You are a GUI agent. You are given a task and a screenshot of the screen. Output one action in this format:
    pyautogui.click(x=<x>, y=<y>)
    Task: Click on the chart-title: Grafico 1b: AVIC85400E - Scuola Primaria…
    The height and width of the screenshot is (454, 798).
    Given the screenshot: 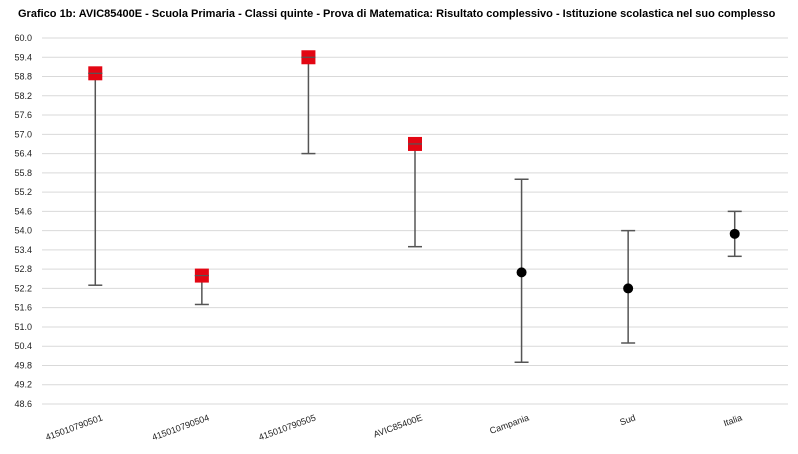 What is the action you would take?
    pyautogui.click(x=397, y=14)
    